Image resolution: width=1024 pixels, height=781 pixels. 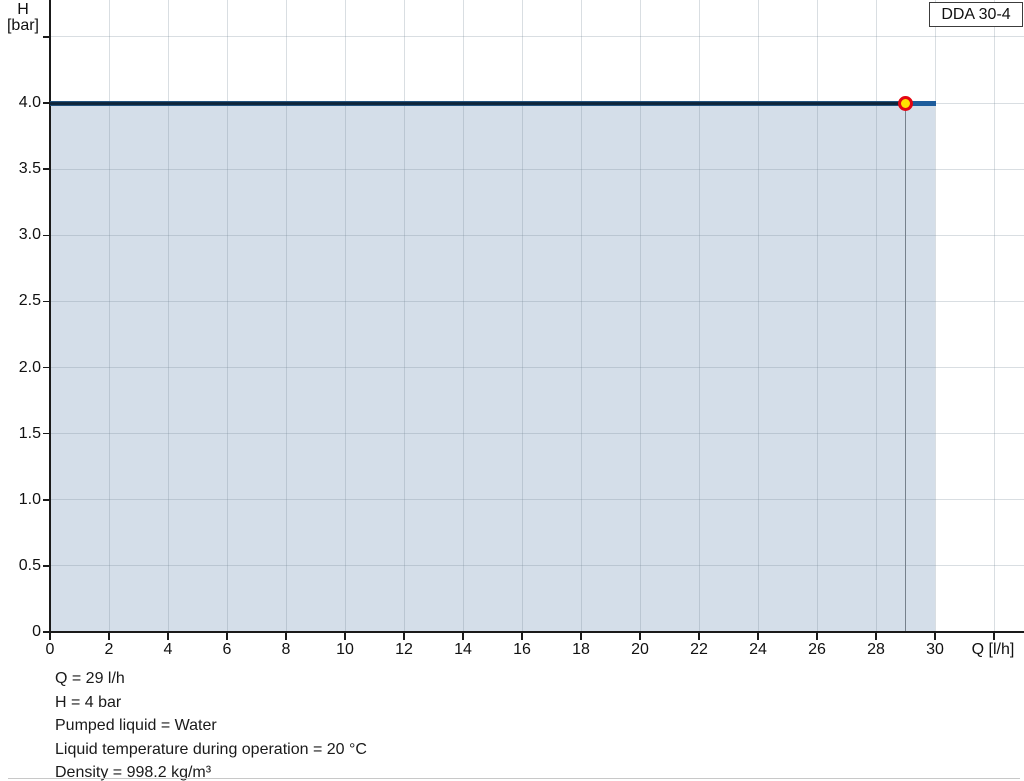 I want to click on y-axis-tick-label: 1.5, so click(x=29, y=433).